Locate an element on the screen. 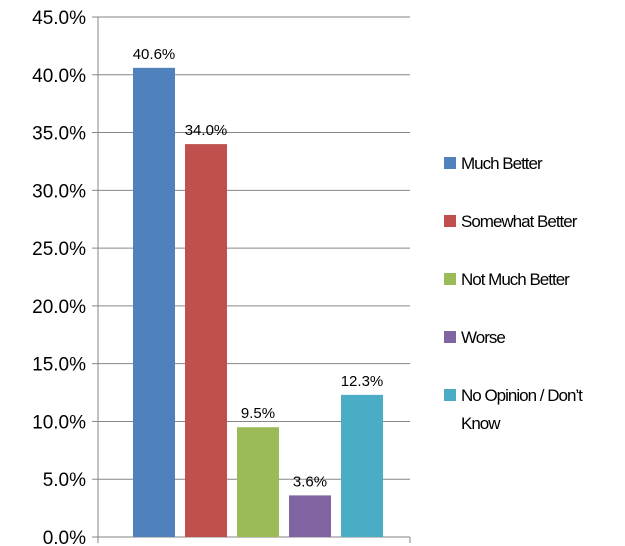 Image resolution: width=625 pixels, height=546 pixels. legend-label: Much Better is located at coordinates (502, 163).